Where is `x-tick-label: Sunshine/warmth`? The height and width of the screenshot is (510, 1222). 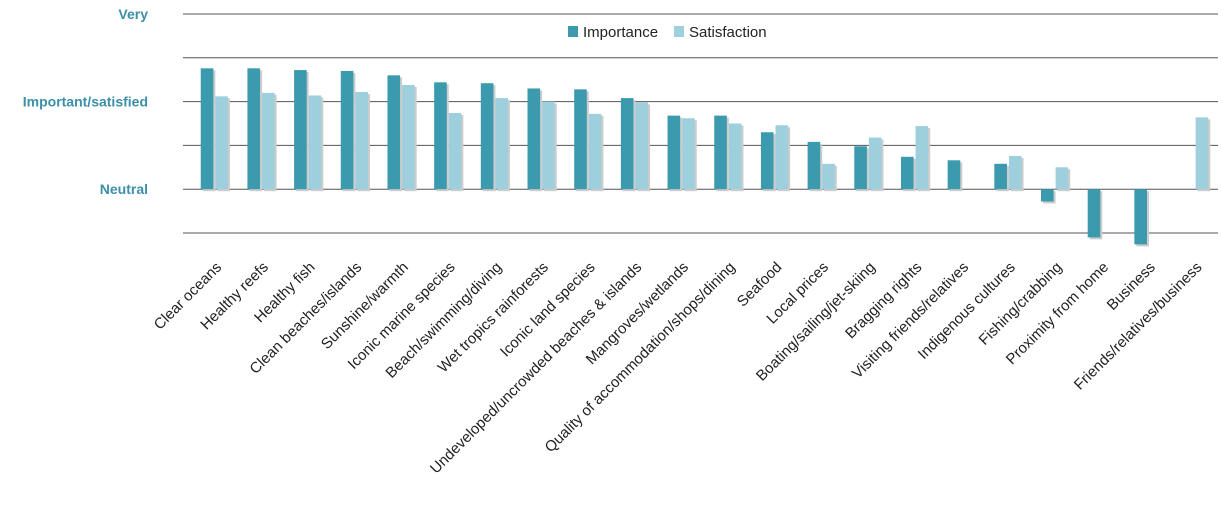
x-tick-label: Sunshine/warmth is located at coordinates (365, 306).